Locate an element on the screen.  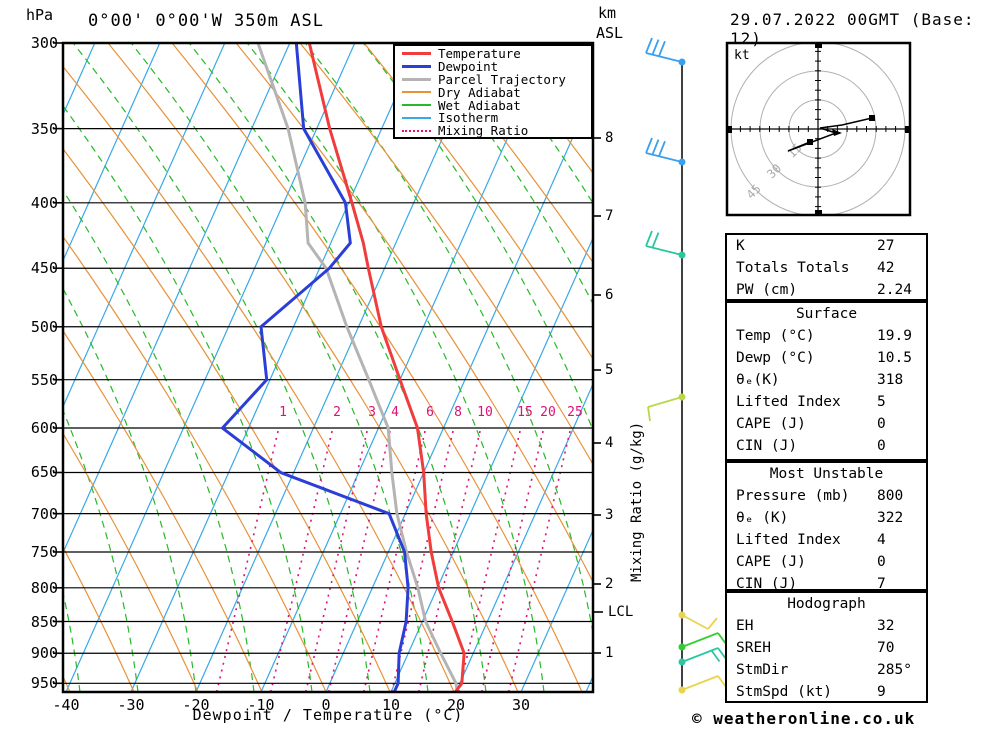
altitude-axis-unit-km: km is located at coordinates (607, 13).